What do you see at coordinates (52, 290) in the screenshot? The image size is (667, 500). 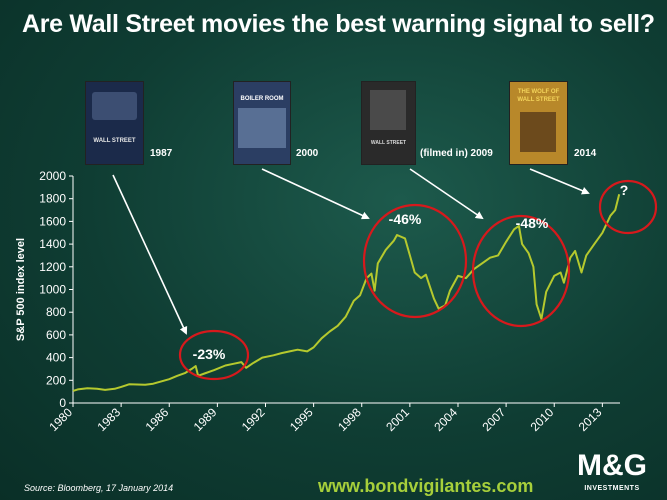 I see `y-tick-label: 1000` at bounding box center [52, 290].